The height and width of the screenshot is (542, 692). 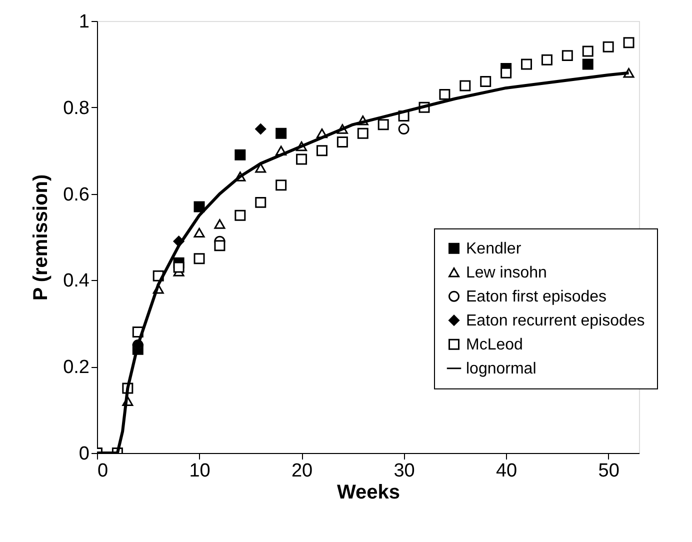 What do you see at coordinates (199, 471) in the screenshot?
I see `x-tick-label: 10` at bounding box center [199, 471].